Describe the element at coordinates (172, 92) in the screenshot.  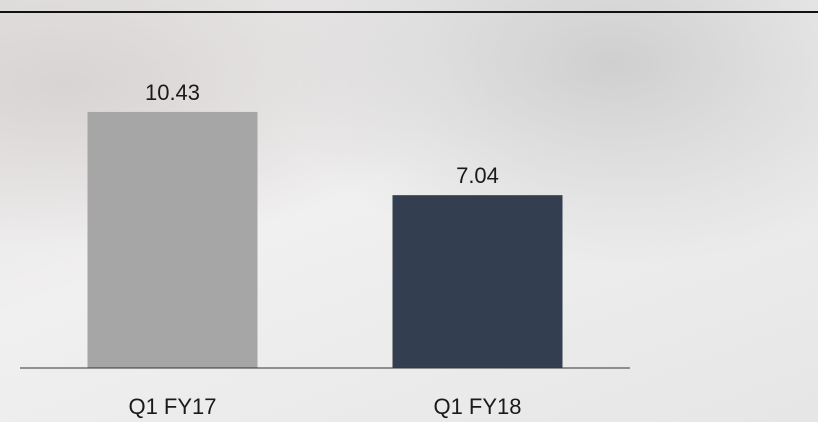
I see `value-label: 10.43` at that location.